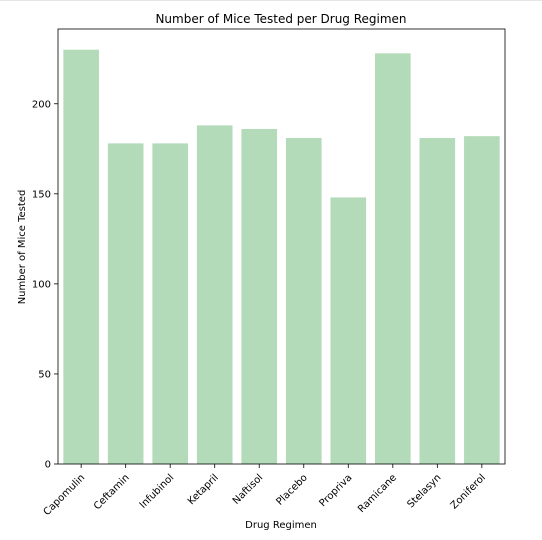  What do you see at coordinates (41, 104) in the screenshot?
I see `y-tick-label: 200` at bounding box center [41, 104].